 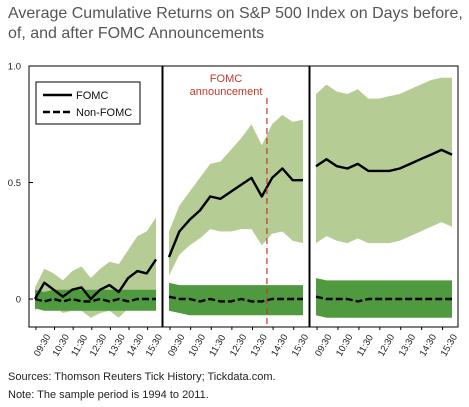 I want to click on y-tick-label: 1.0, so click(x=14, y=67).